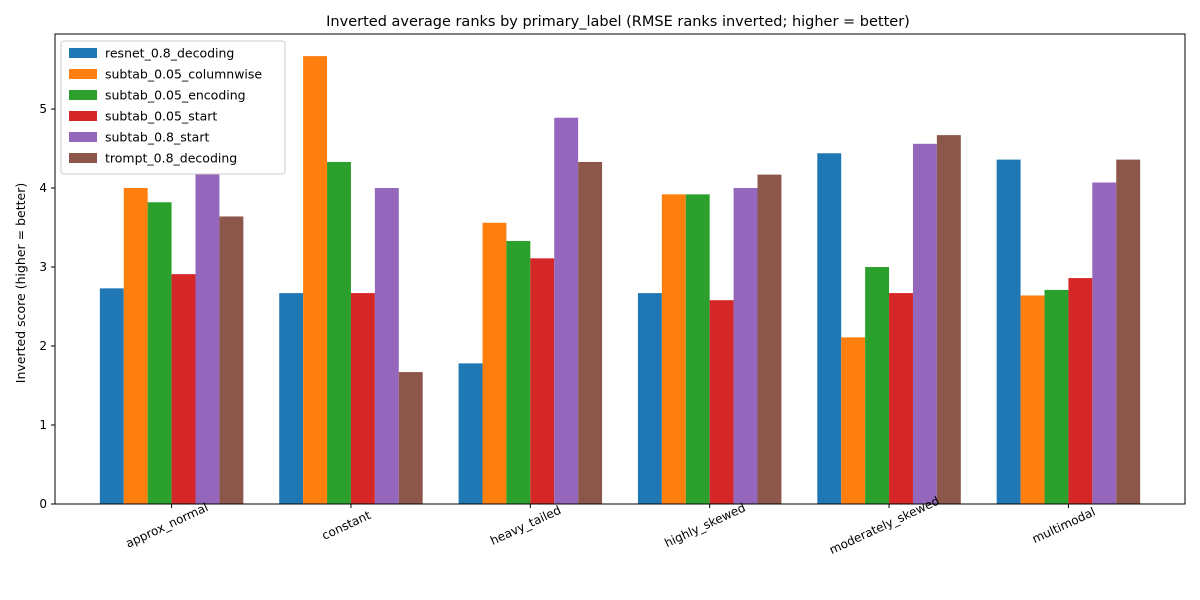 This screenshot has width=1200, height=600. I want to click on y-tick-label: 0, so click(43, 504).